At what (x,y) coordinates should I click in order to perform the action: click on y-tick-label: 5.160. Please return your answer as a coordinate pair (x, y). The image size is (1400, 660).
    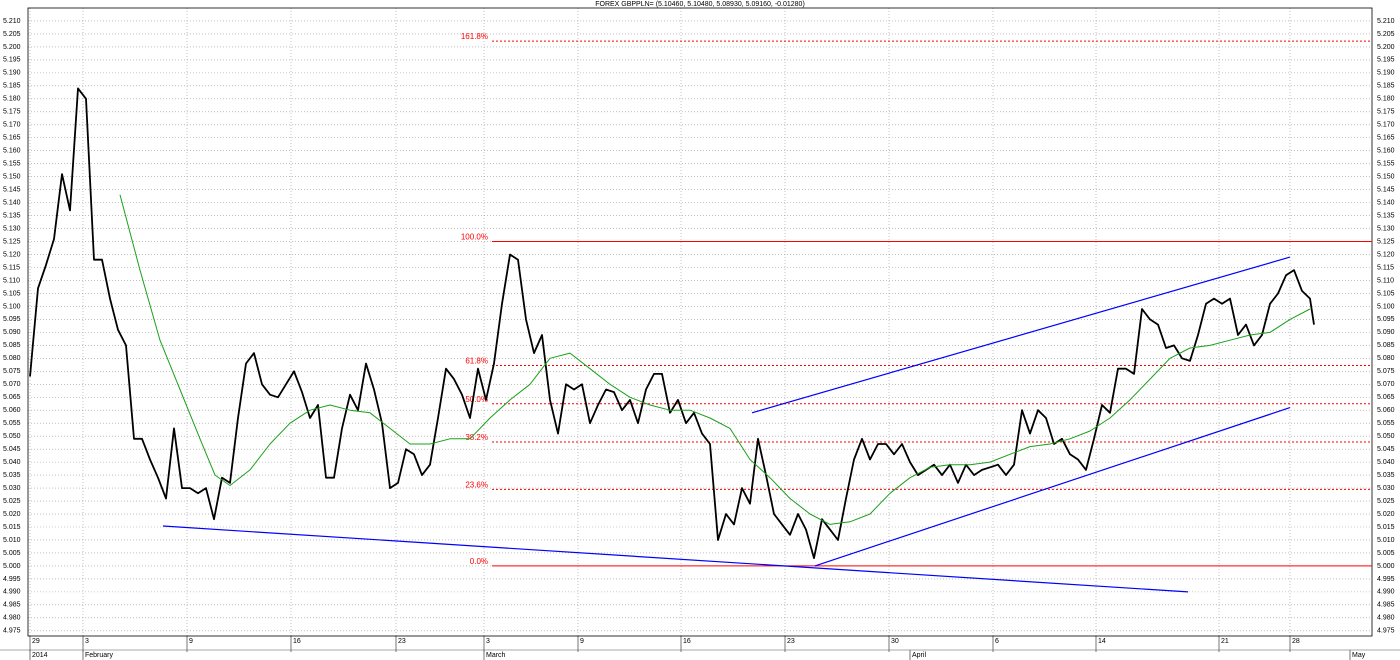
    Looking at the image, I should click on (12, 151).